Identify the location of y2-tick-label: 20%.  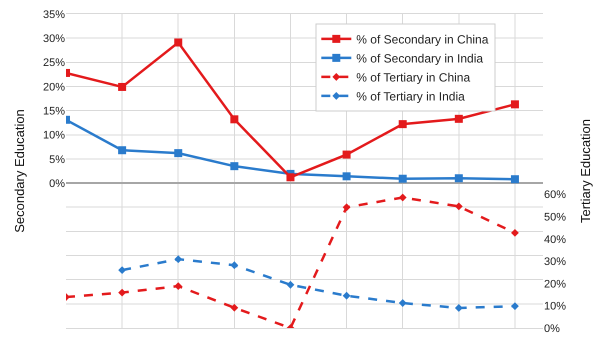
(555, 284).